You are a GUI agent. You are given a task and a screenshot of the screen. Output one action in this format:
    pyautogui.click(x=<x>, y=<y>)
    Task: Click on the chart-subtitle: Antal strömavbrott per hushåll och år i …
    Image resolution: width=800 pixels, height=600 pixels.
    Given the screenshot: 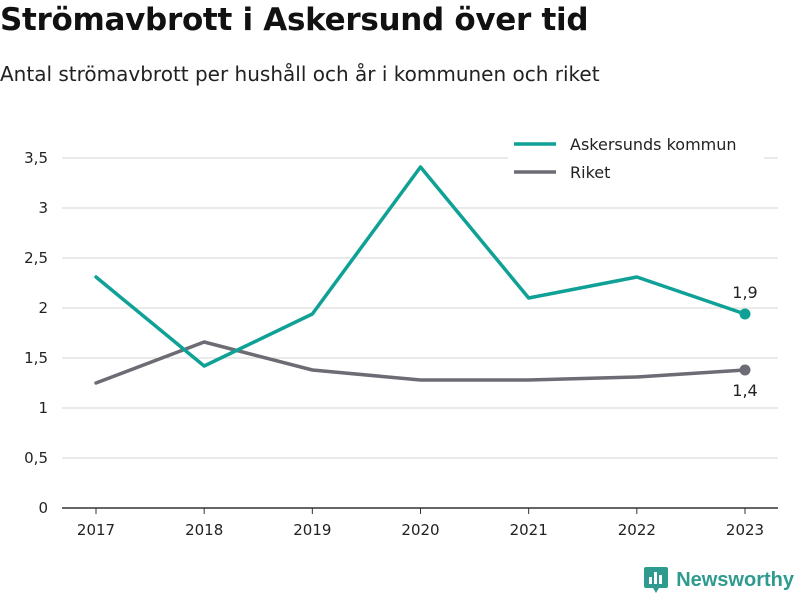 What is the action you would take?
    pyautogui.click(x=300, y=74)
    